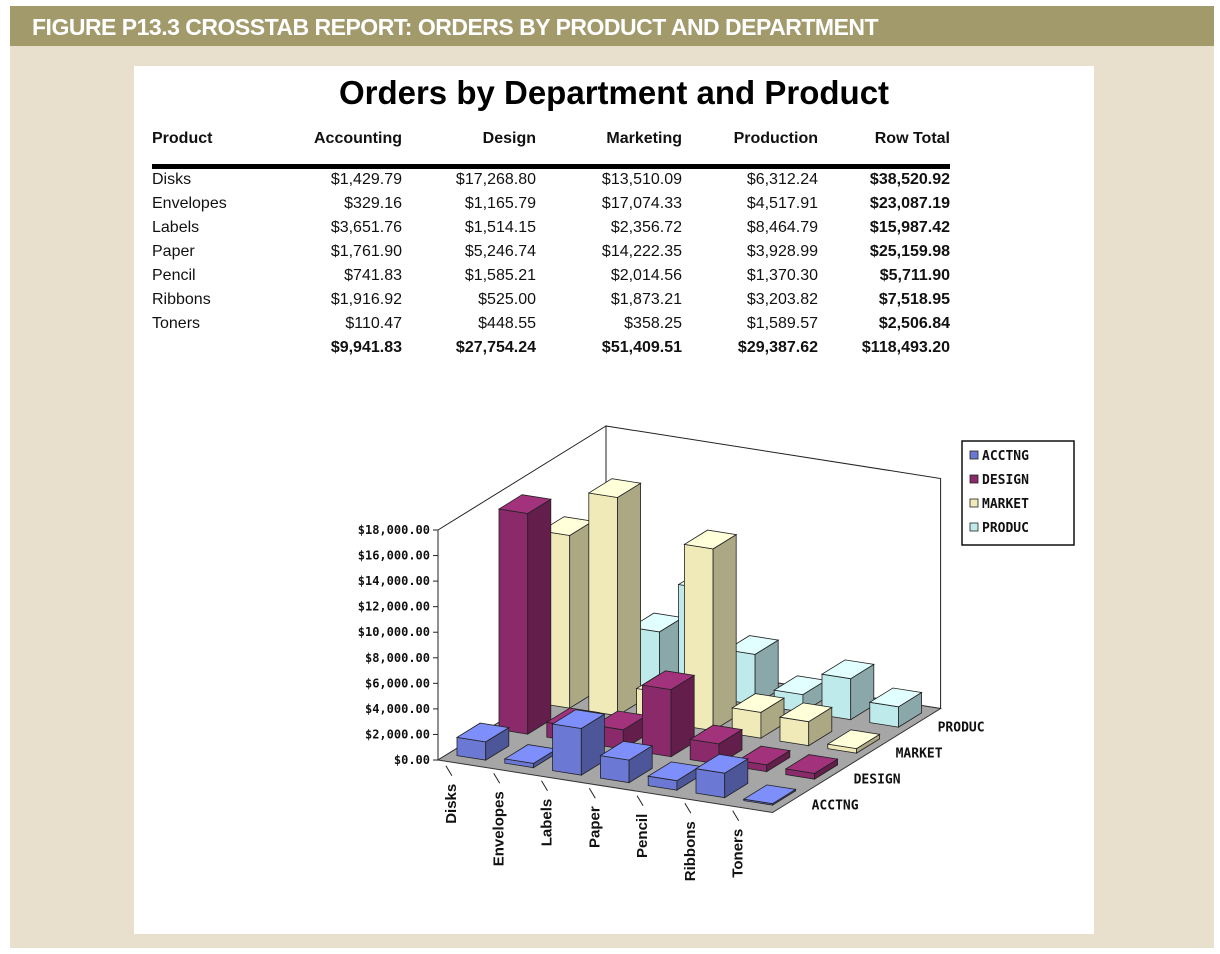 The image size is (1220, 954). What do you see at coordinates (1005, 528) in the screenshot?
I see `legend-label: PRODUC` at bounding box center [1005, 528].